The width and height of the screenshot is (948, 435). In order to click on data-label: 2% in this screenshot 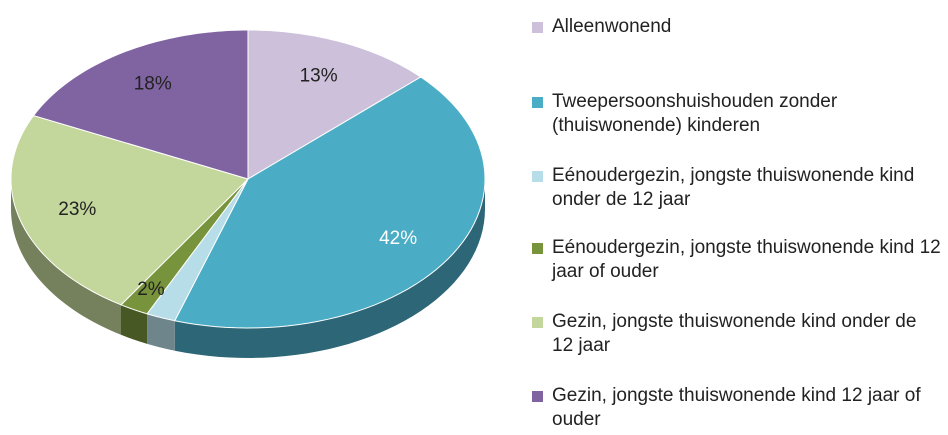, I will do `click(151, 289)`.